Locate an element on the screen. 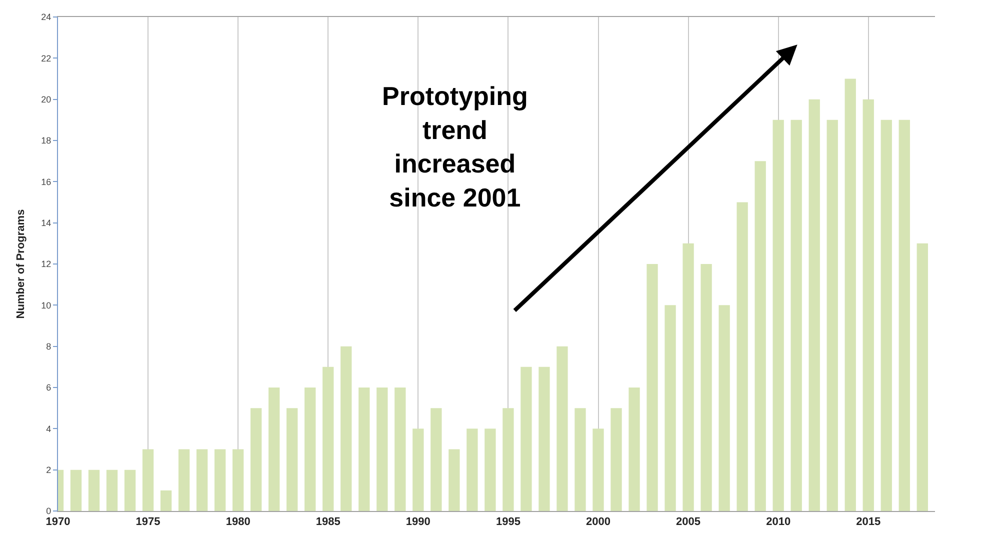 This screenshot has height=540, width=990. y-tick-label: 20 is located at coordinates (46, 99).